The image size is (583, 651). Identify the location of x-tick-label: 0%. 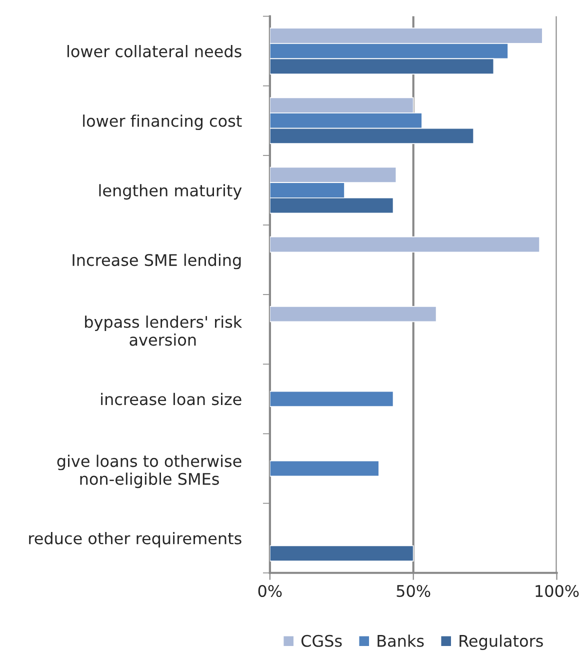
(270, 591).